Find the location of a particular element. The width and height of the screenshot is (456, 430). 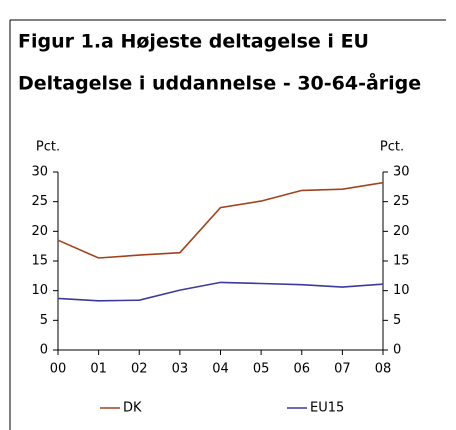

x-tick-label: 03 is located at coordinates (180, 369).